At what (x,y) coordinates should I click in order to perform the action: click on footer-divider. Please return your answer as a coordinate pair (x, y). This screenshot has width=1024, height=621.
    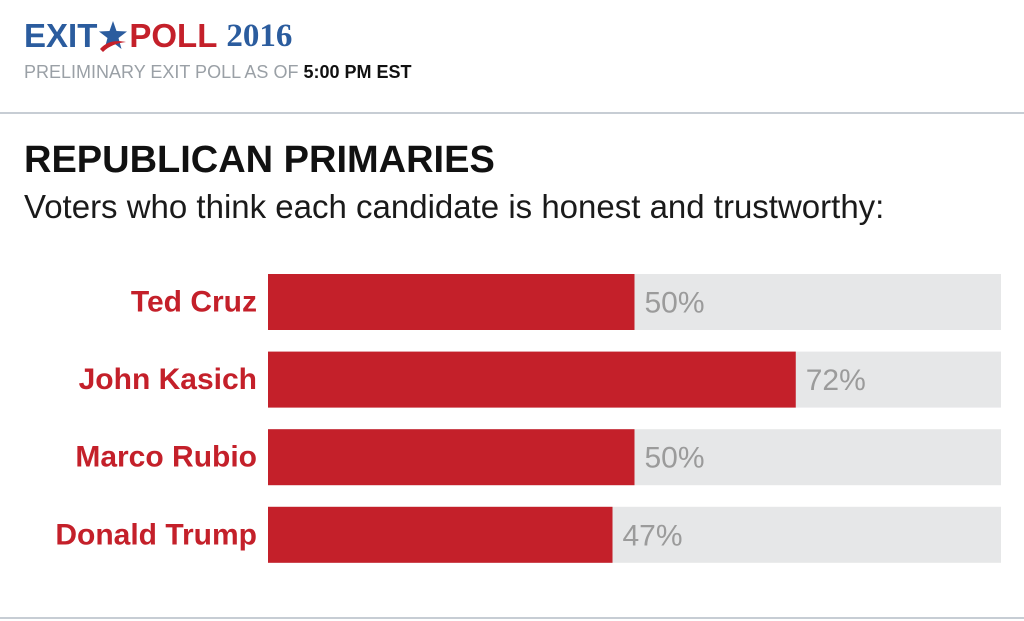
    Looking at the image, I should click on (512, 618).